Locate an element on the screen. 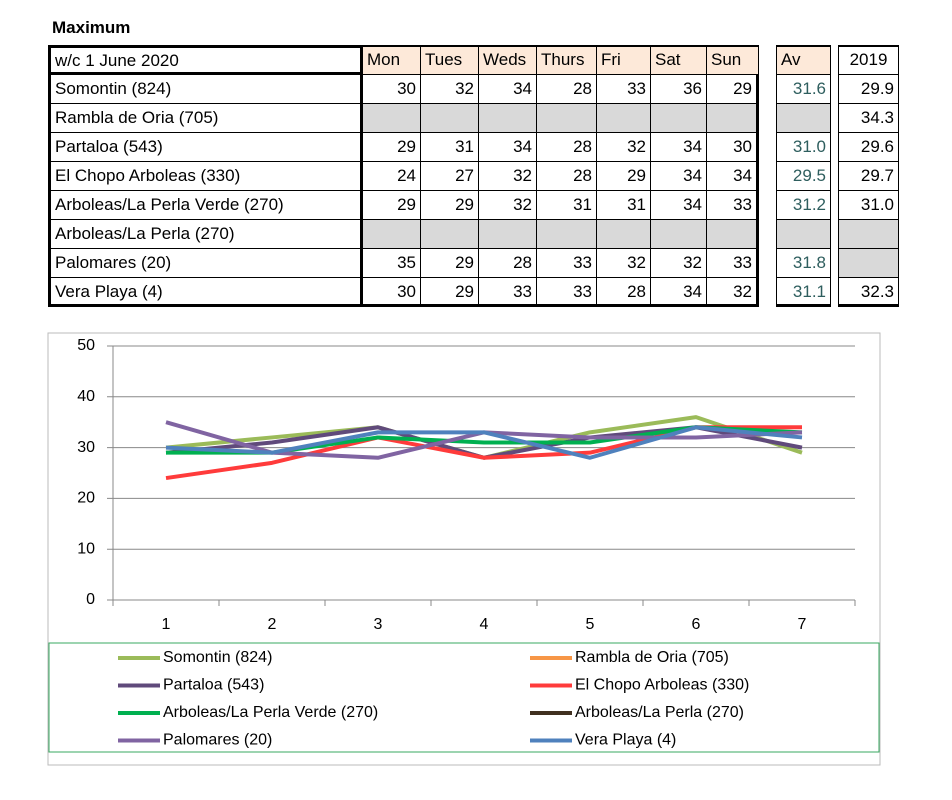 The width and height of the screenshot is (952, 800). legend-label: Partaloa (543) is located at coordinates (213, 685).